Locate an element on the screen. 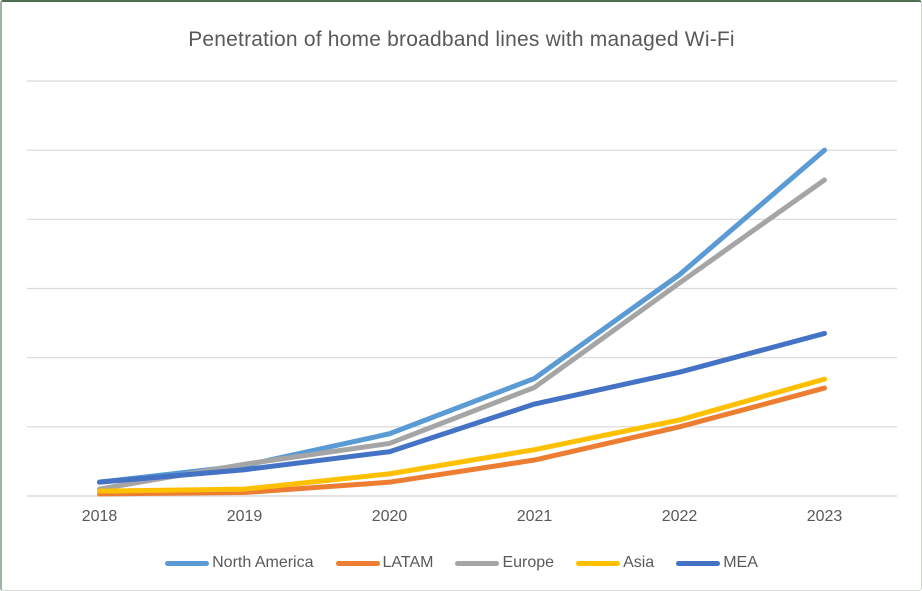  legend-item-europe: Europe is located at coordinates (504, 563).